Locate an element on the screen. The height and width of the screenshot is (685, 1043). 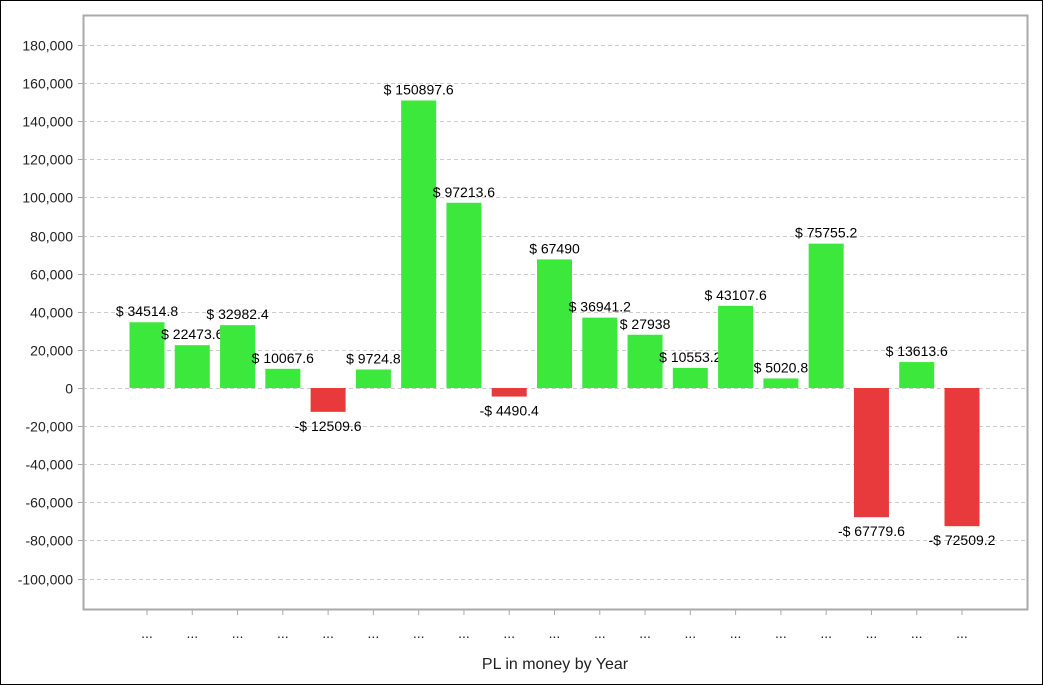
data-label: $ 43107.6 is located at coordinates (735, 295).